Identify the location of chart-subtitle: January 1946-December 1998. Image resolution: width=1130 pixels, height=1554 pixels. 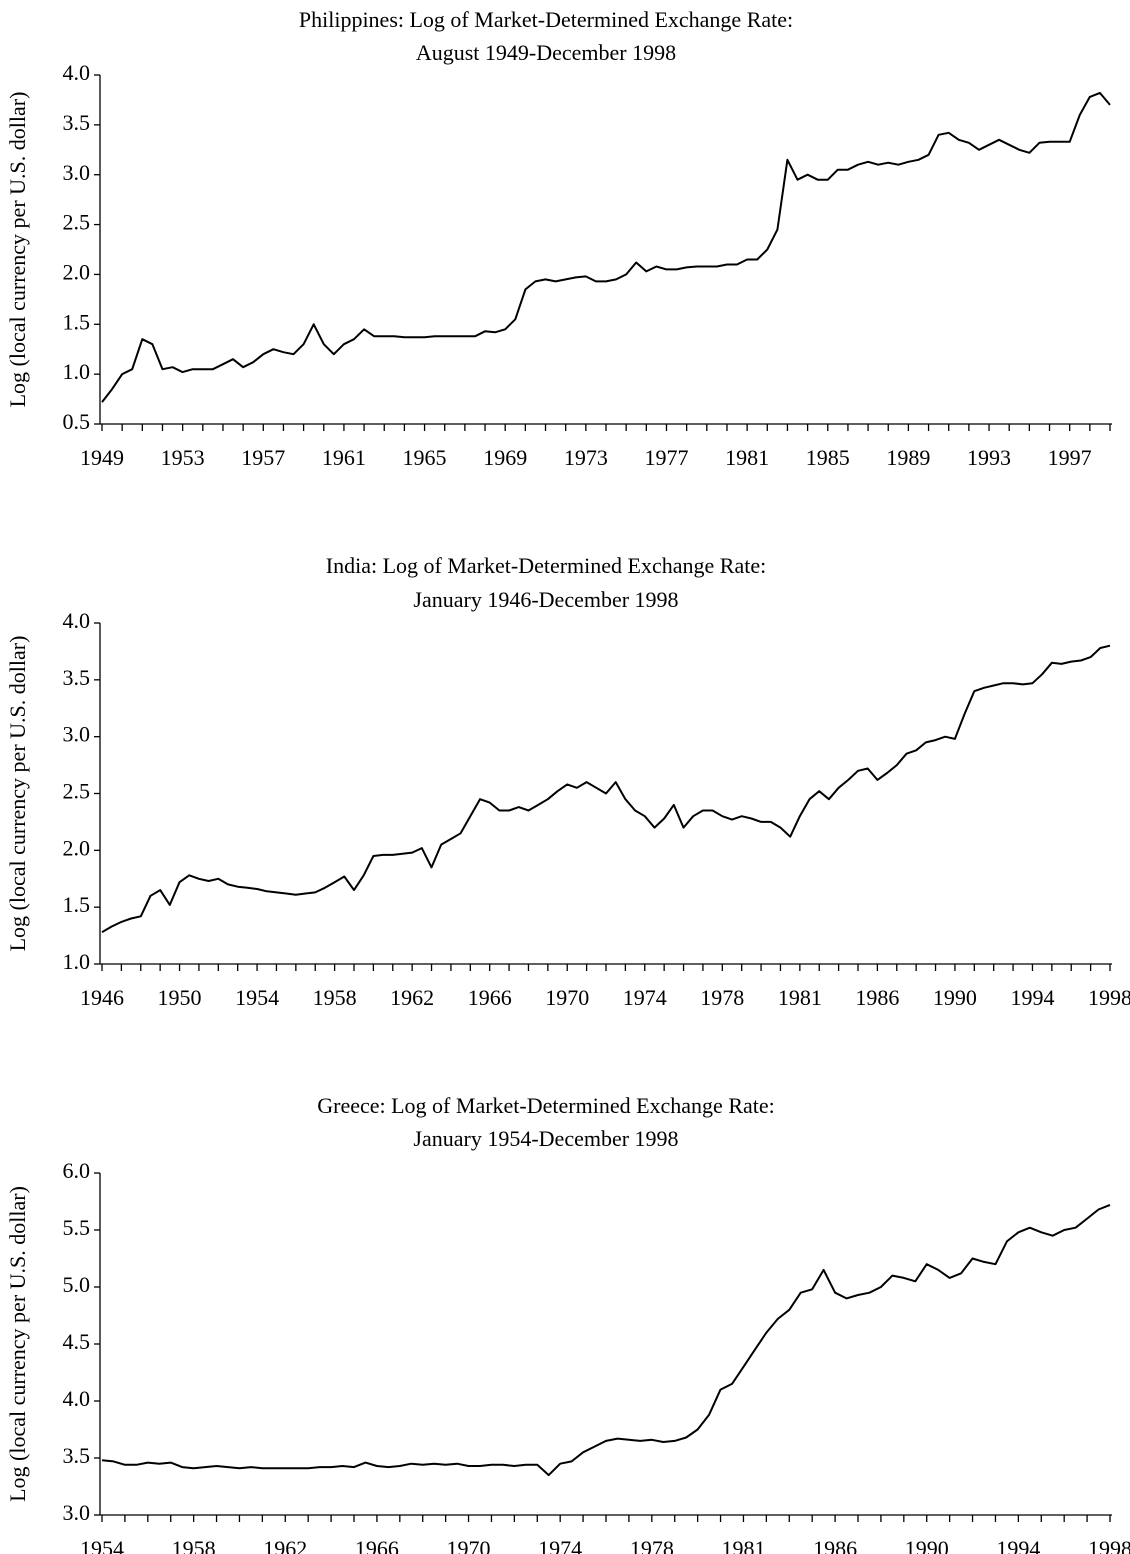
(545, 599).